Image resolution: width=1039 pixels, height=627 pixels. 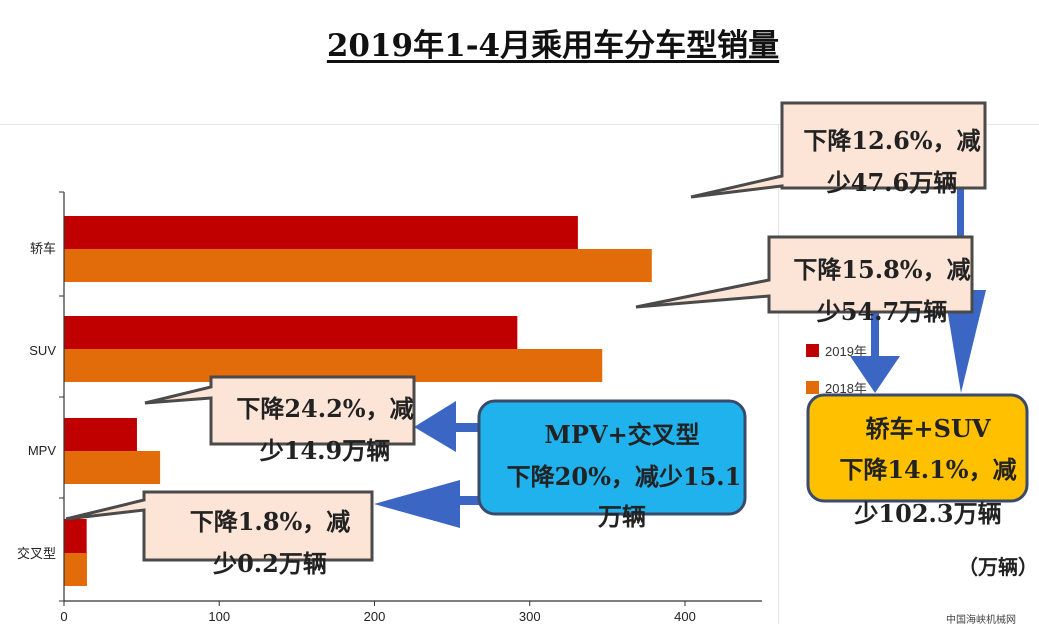 What do you see at coordinates (846, 351) in the screenshot?
I see `legend-label: 2019年` at bounding box center [846, 351].